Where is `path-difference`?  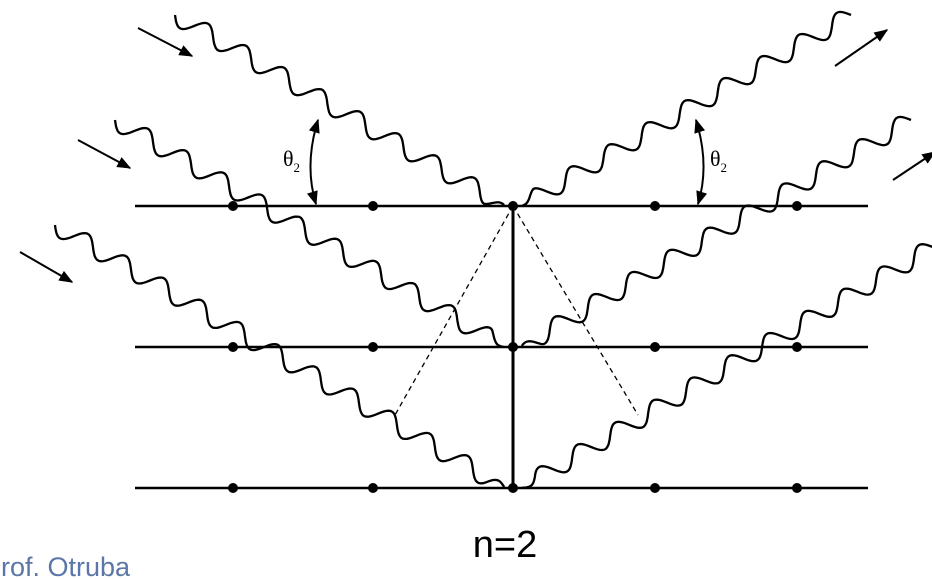 path-difference is located at coordinates (516, 310).